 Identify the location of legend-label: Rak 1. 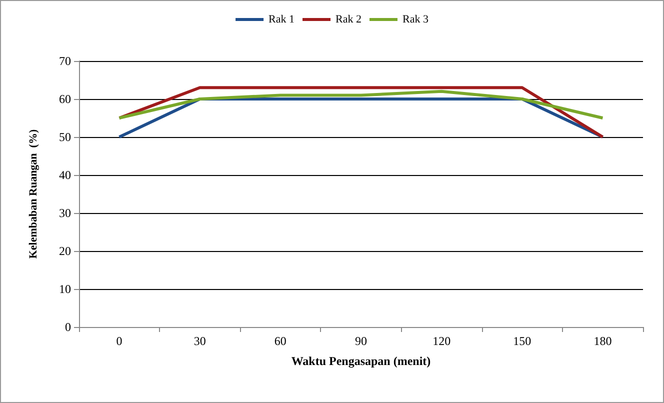
(281, 20).